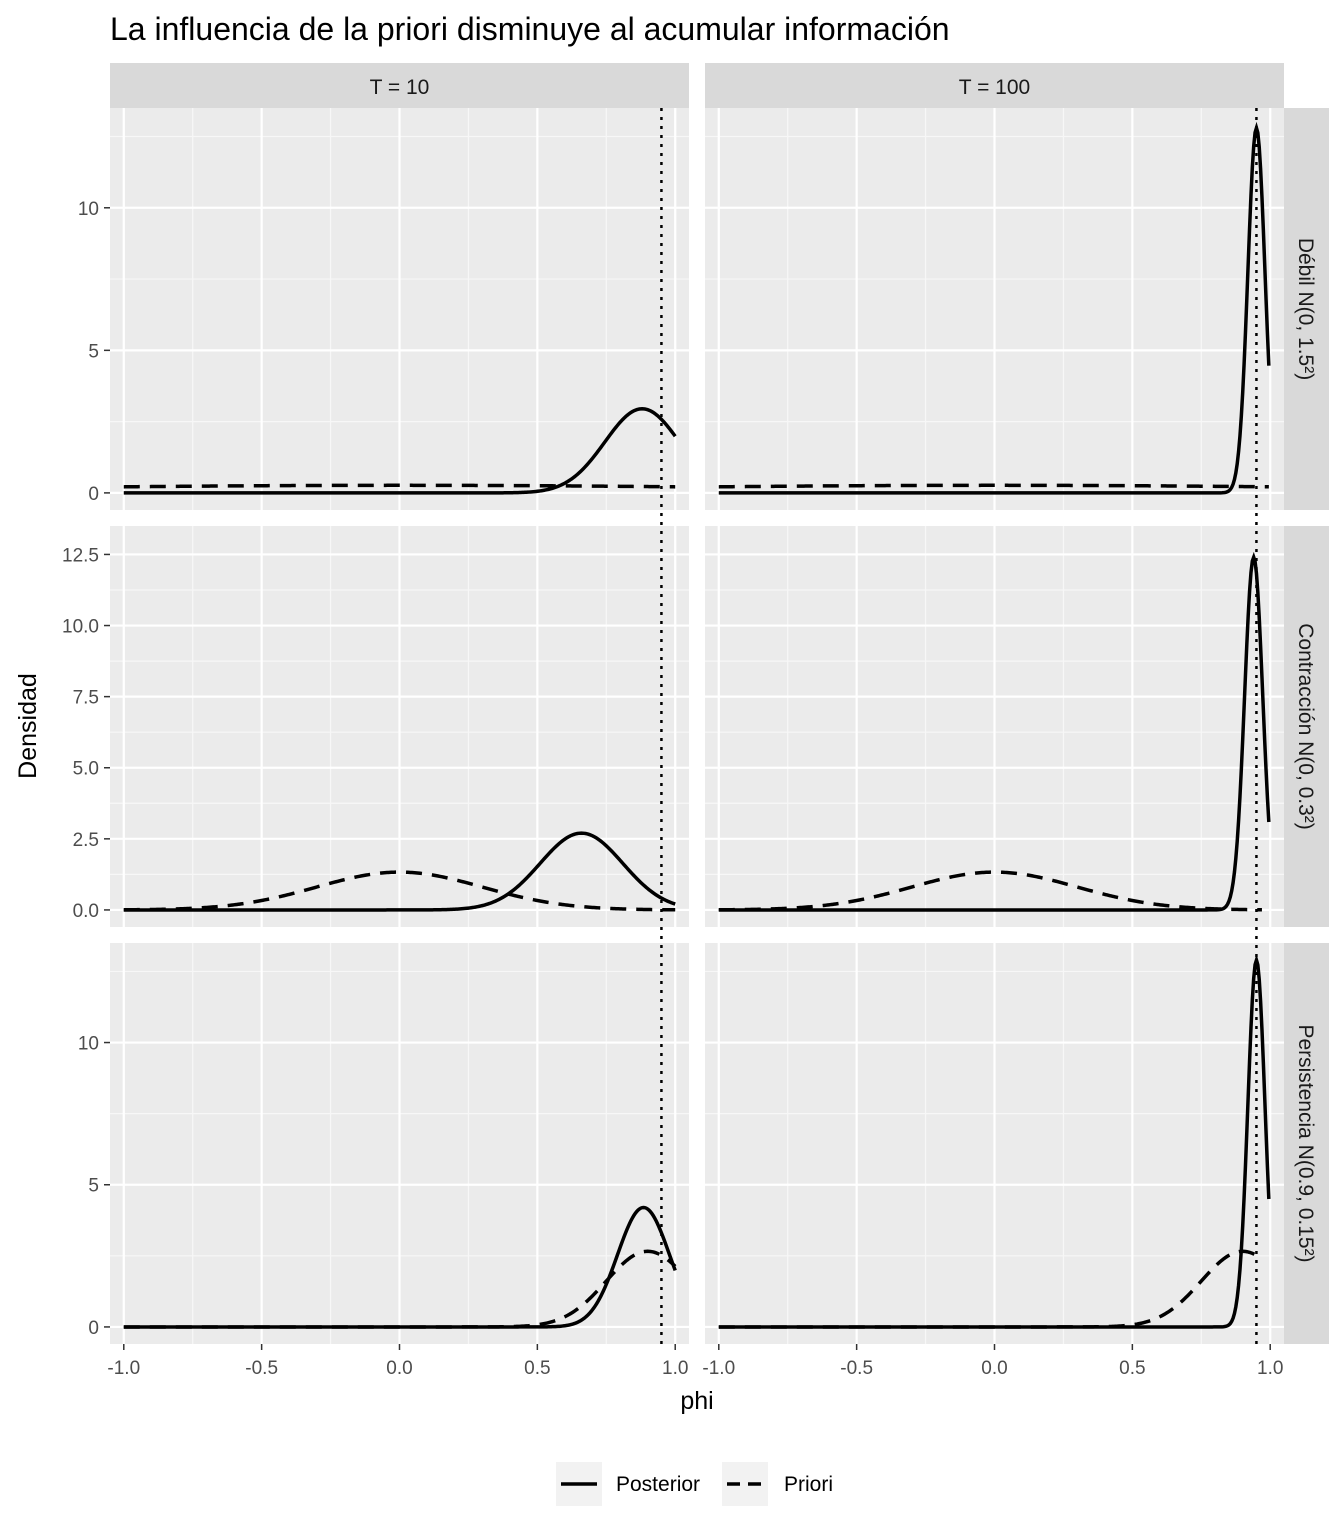 The image size is (1344, 1536). Describe the element at coordinates (28, 726) in the screenshot. I see `y-axis-title: Densidad` at that location.